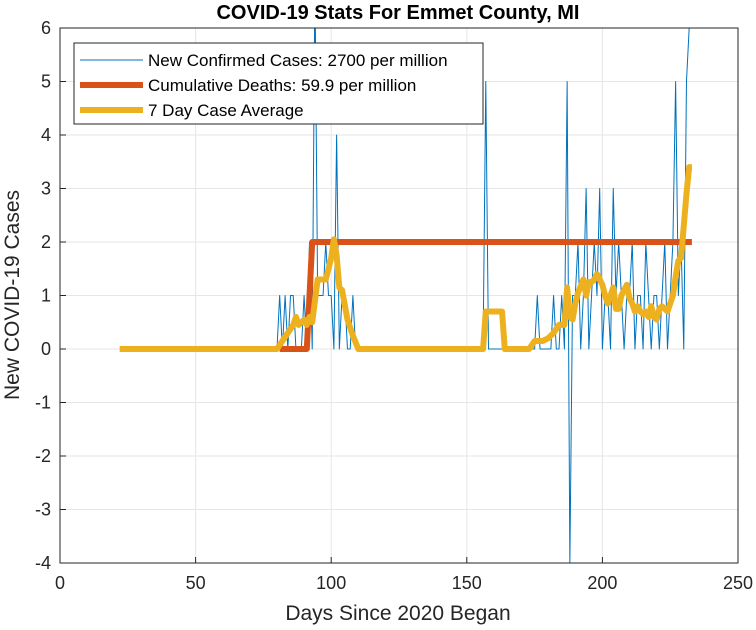 This screenshot has height=630, width=756. Describe the element at coordinates (43, 510) in the screenshot. I see `y-tick-label: -3` at that location.